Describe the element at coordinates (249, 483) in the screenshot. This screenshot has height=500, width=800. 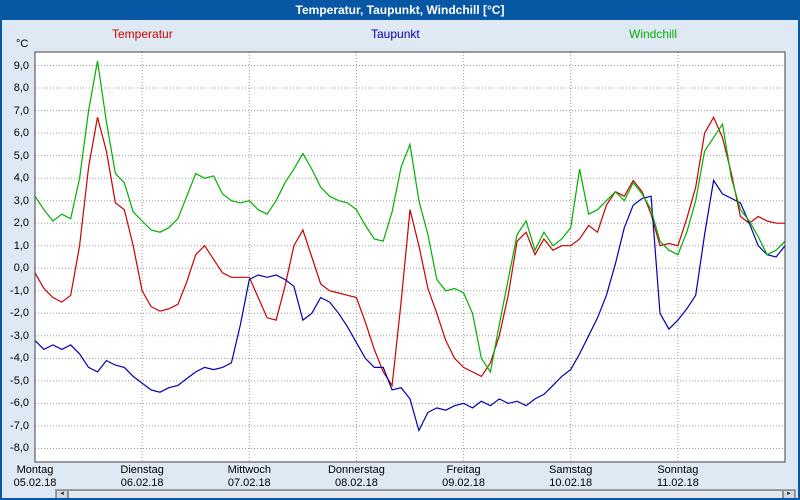
I see `x-axis-date-label: 07.02.18` at that location.